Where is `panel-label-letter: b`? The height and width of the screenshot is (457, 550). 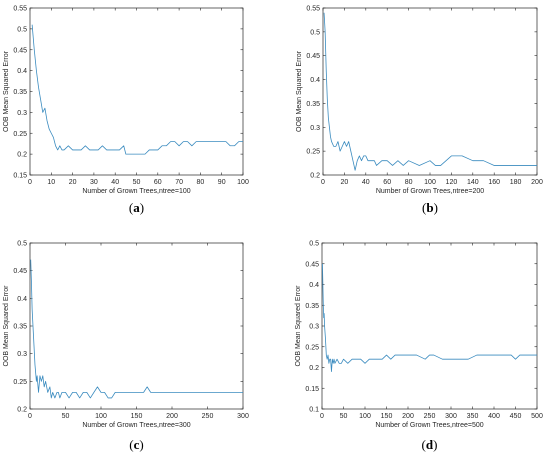
panel-label-letter: b is located at coordinates (429, 207).